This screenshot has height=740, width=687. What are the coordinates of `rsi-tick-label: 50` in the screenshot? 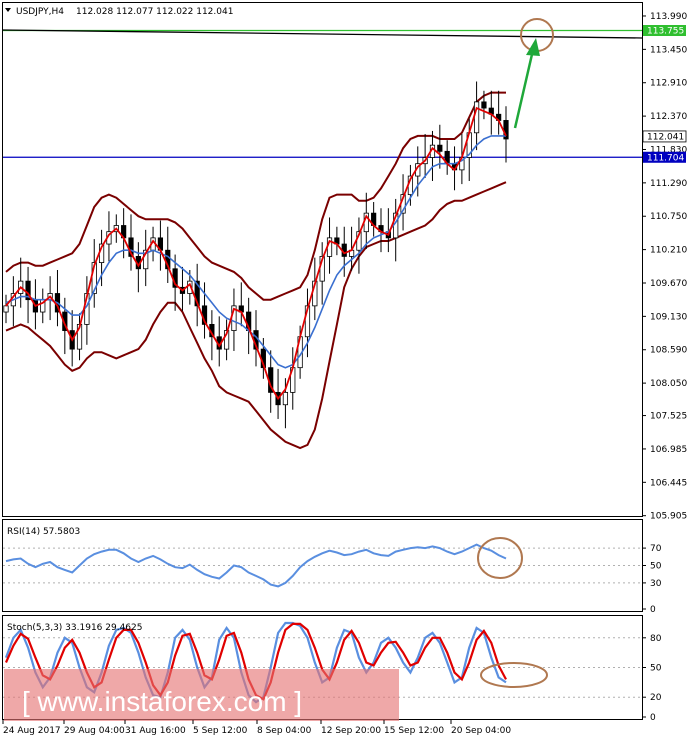 It's located at (656, 567).